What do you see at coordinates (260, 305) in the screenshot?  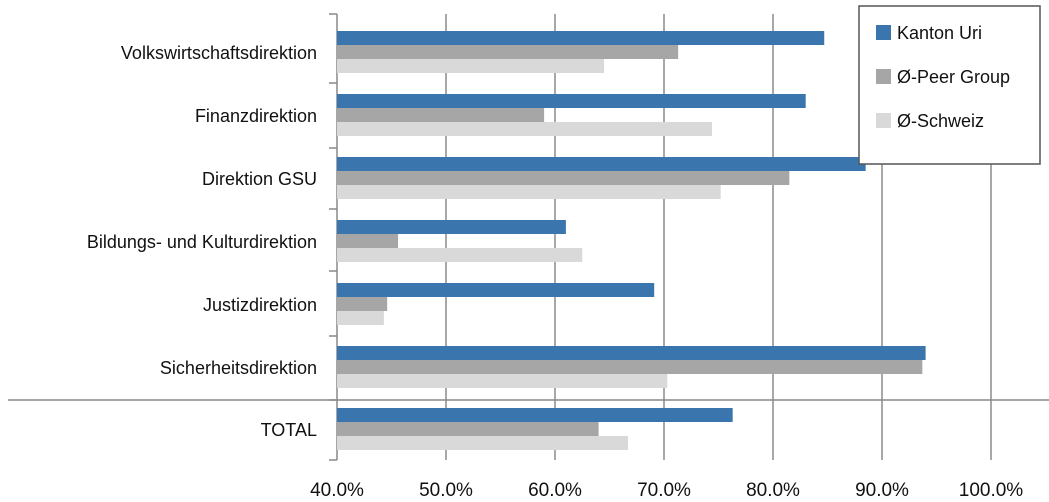 I see `category-label: Justizdirektion` at bounding box center [260, 305].